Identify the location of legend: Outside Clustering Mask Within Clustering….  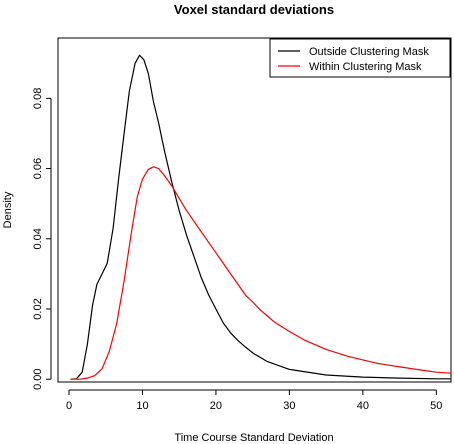
(360, 58).